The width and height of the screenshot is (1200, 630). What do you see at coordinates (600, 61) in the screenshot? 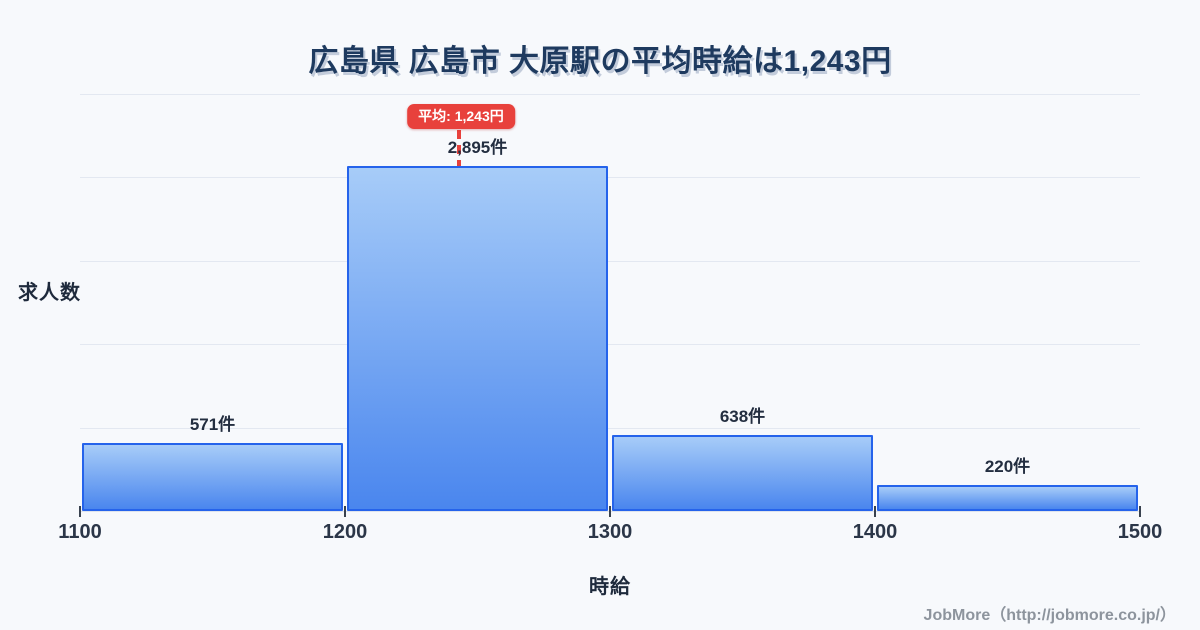
I see `chart-title: 広島県 広島市 大原駅の平均時給は1,243円` at bounding box center [600, 61].